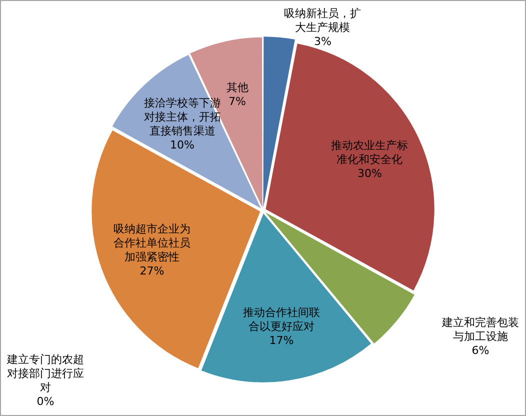  Describe the element at coordinates (369, 152) in the screenshot. I see `slice-label: 推动农业生产标准化和安全化` at that location.